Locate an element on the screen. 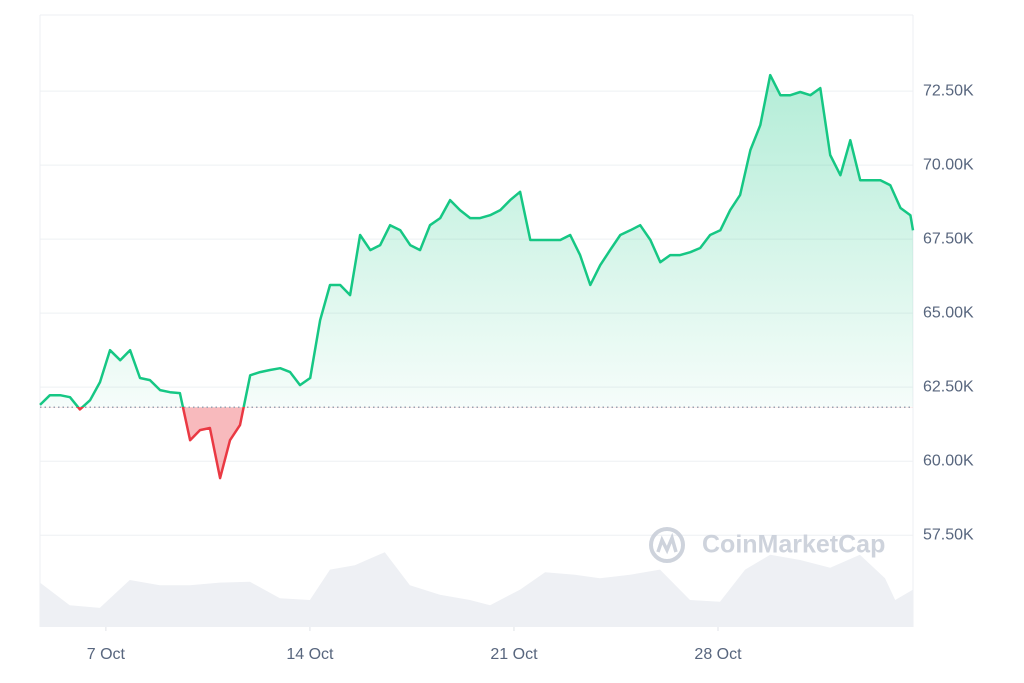  watermark-logo-mark is located at coordinates (667, 543).